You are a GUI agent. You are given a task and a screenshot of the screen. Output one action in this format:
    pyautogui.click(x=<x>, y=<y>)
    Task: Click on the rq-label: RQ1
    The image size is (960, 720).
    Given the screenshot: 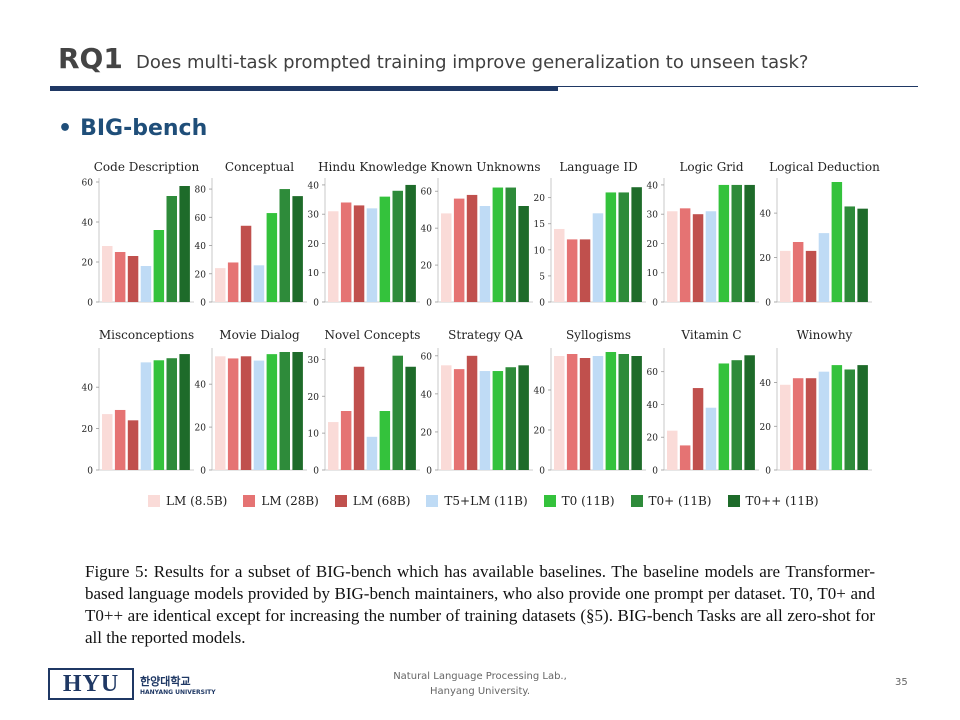 What is the action you would take?
    pyautogui.click(x=90, y=58)
    